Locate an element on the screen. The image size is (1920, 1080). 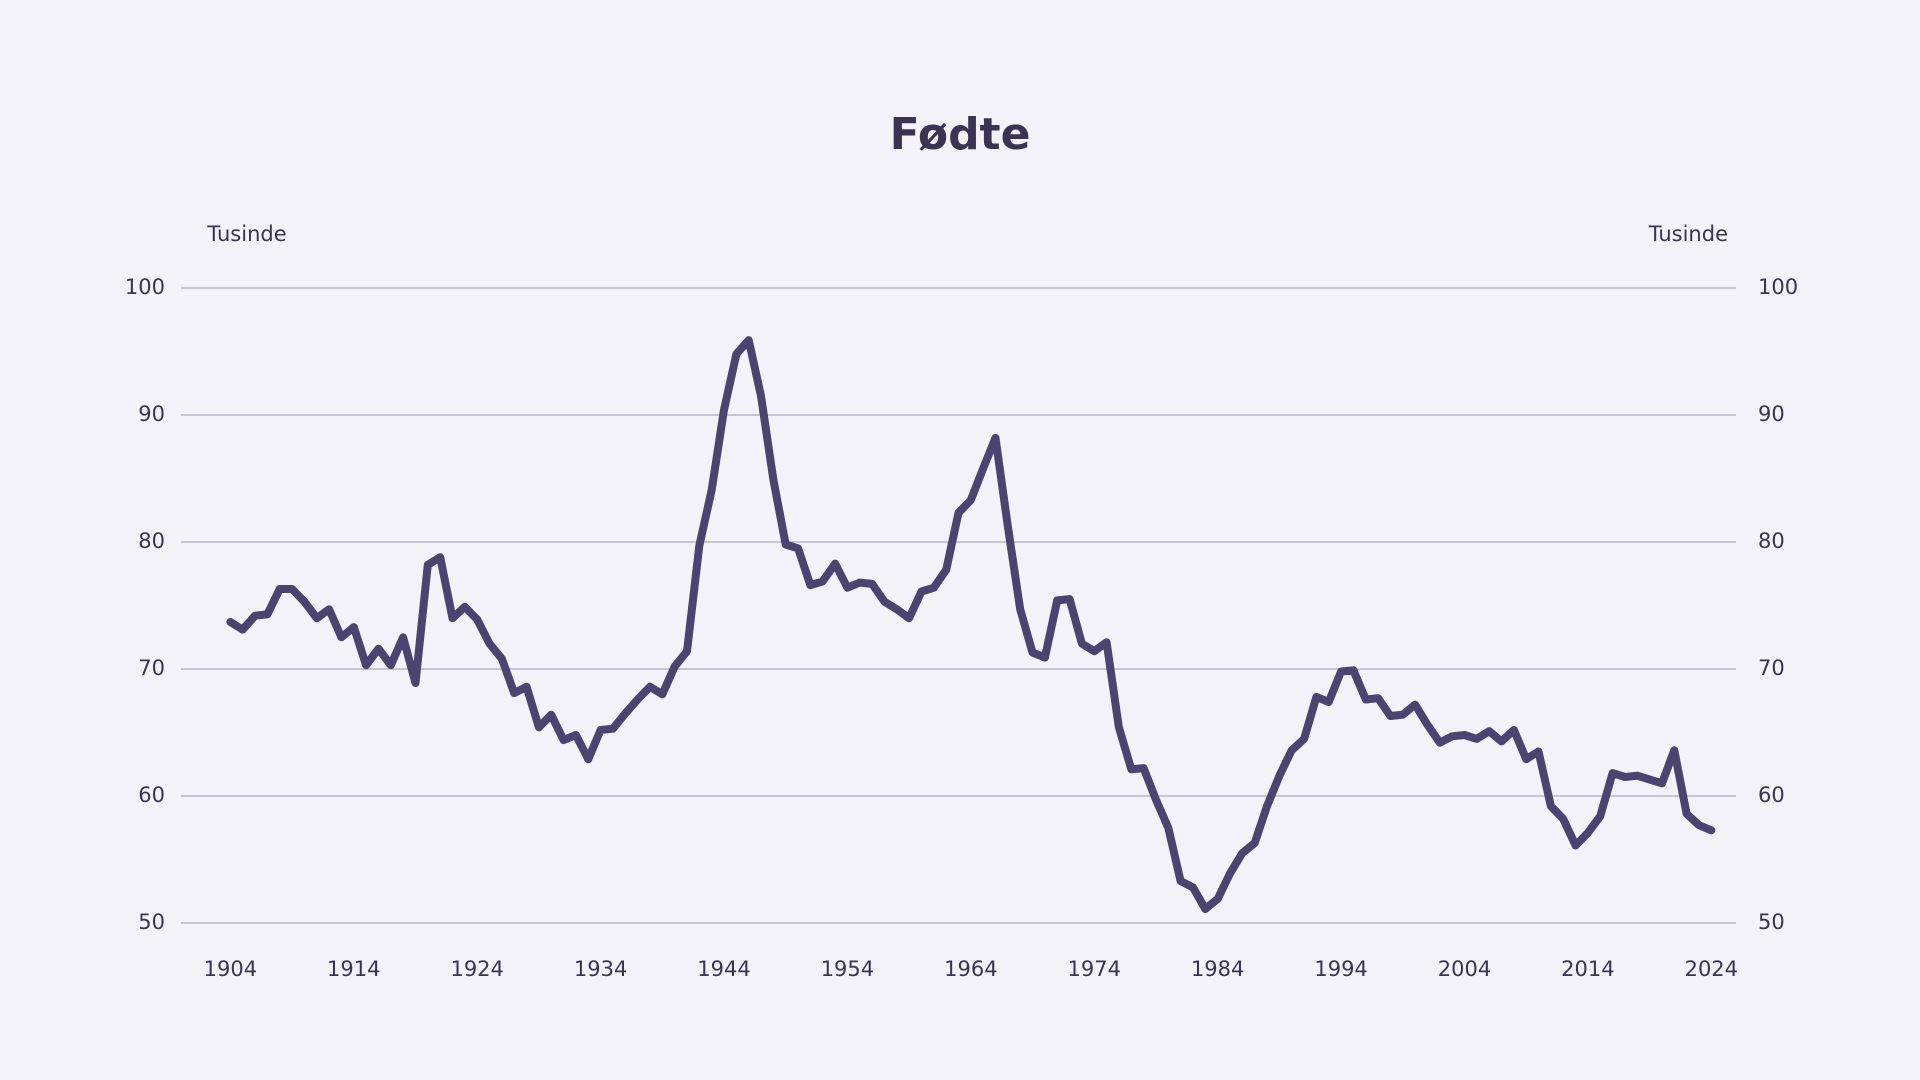
x-tick-label: 1984 is located at coordinates (1217, 969).